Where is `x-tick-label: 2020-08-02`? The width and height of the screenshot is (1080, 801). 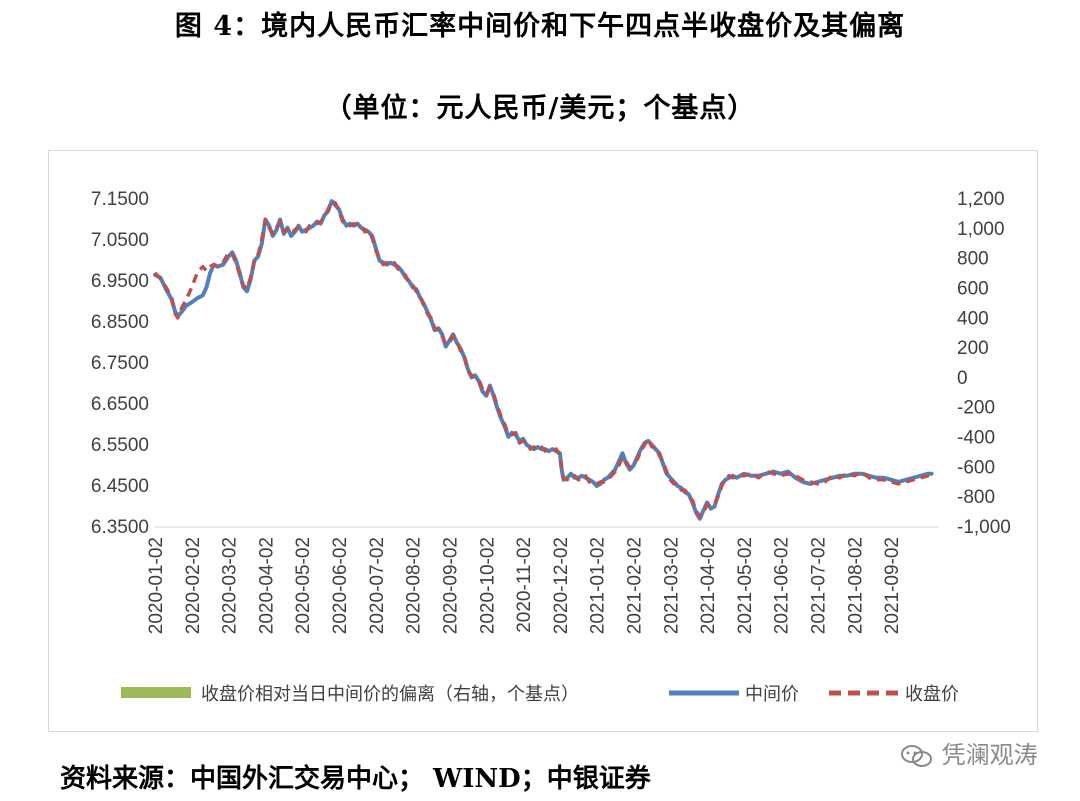 x-tick-label: 2020-08-02 is located at coordinates (414, 585).